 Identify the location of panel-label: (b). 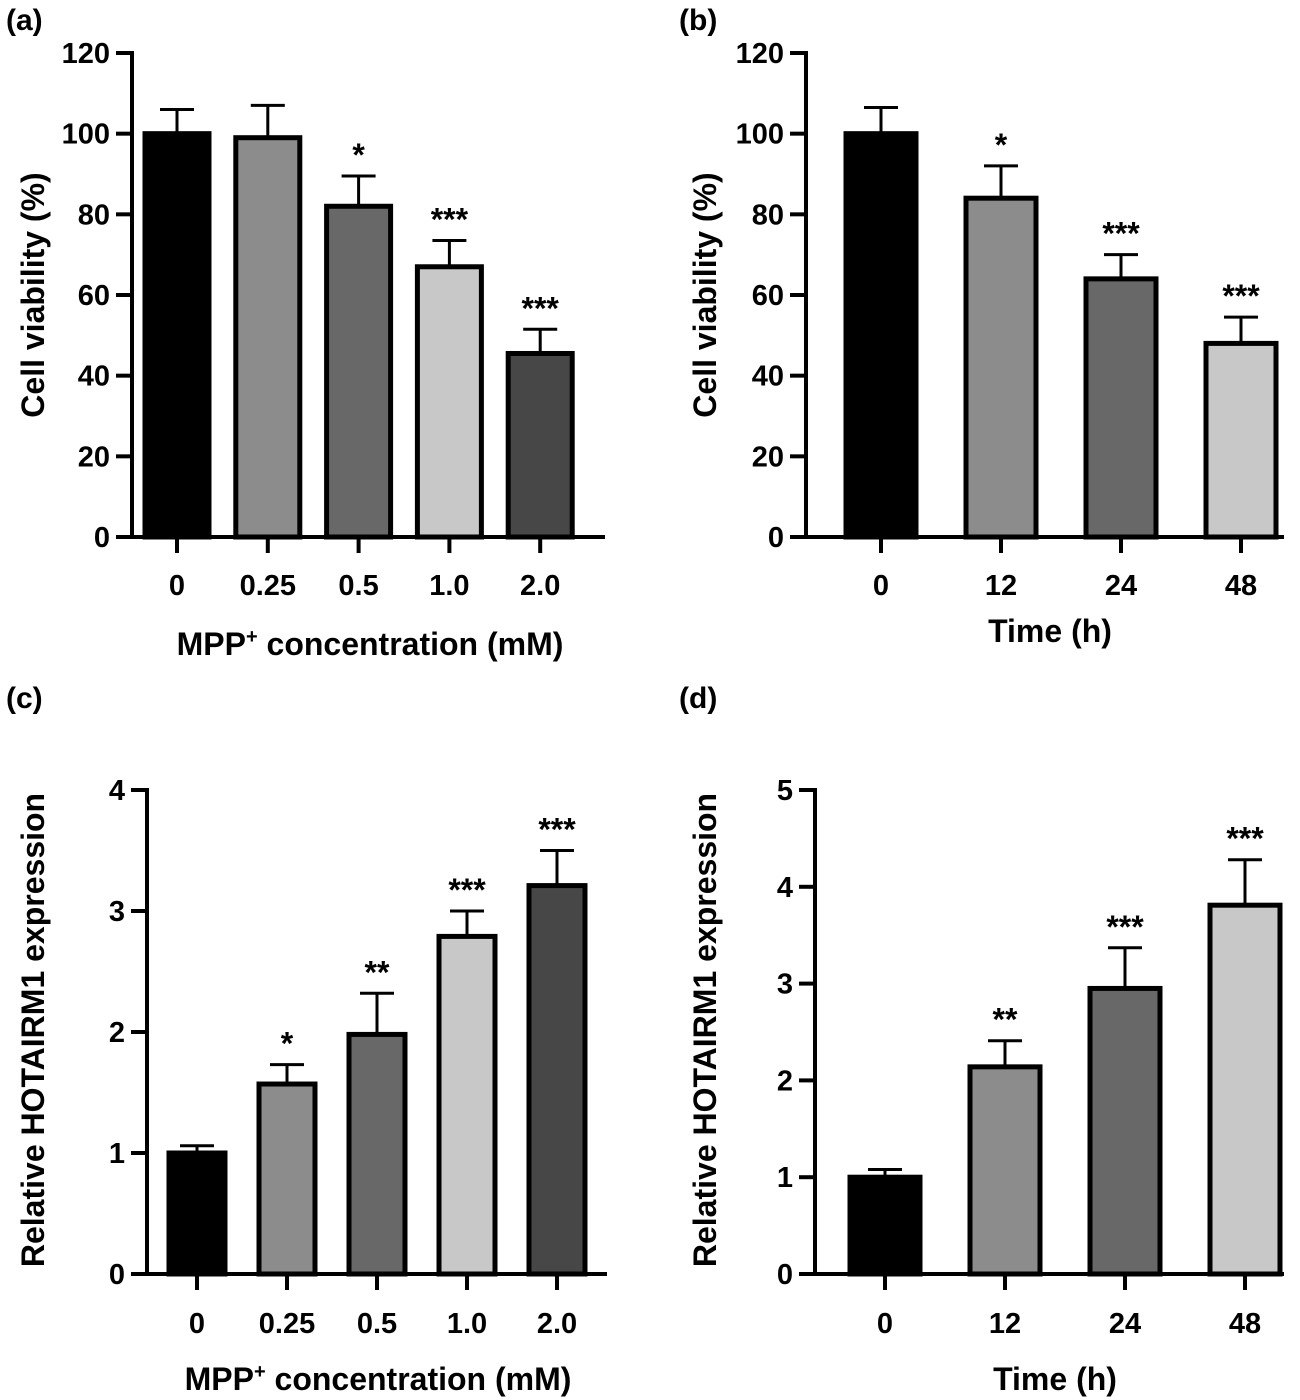
(698, 20).